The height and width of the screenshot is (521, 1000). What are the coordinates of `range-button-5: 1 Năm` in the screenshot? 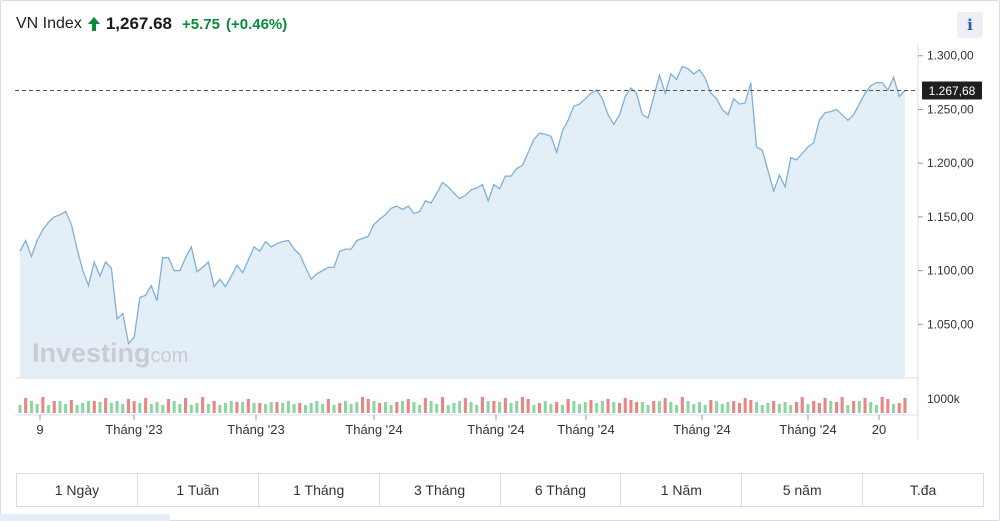 It's located at (682, 490).